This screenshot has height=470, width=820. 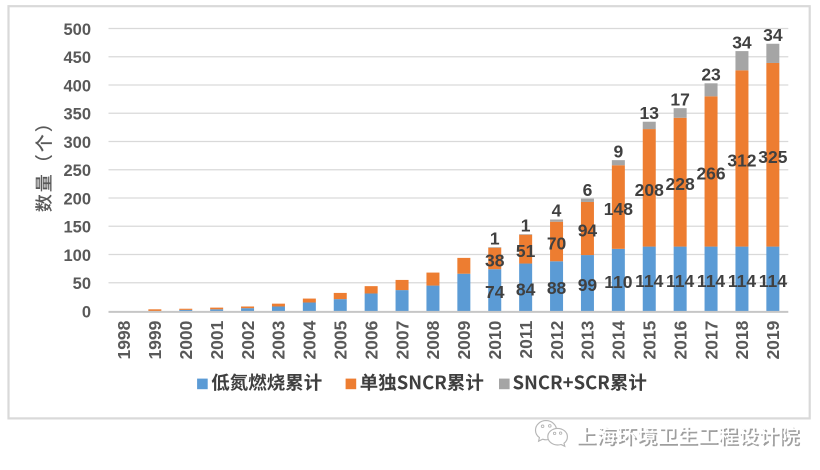 What do you see at coordinates (77, 115) in the screenshot?
I see `svg-text: 350` at bounding box center [77, 115].